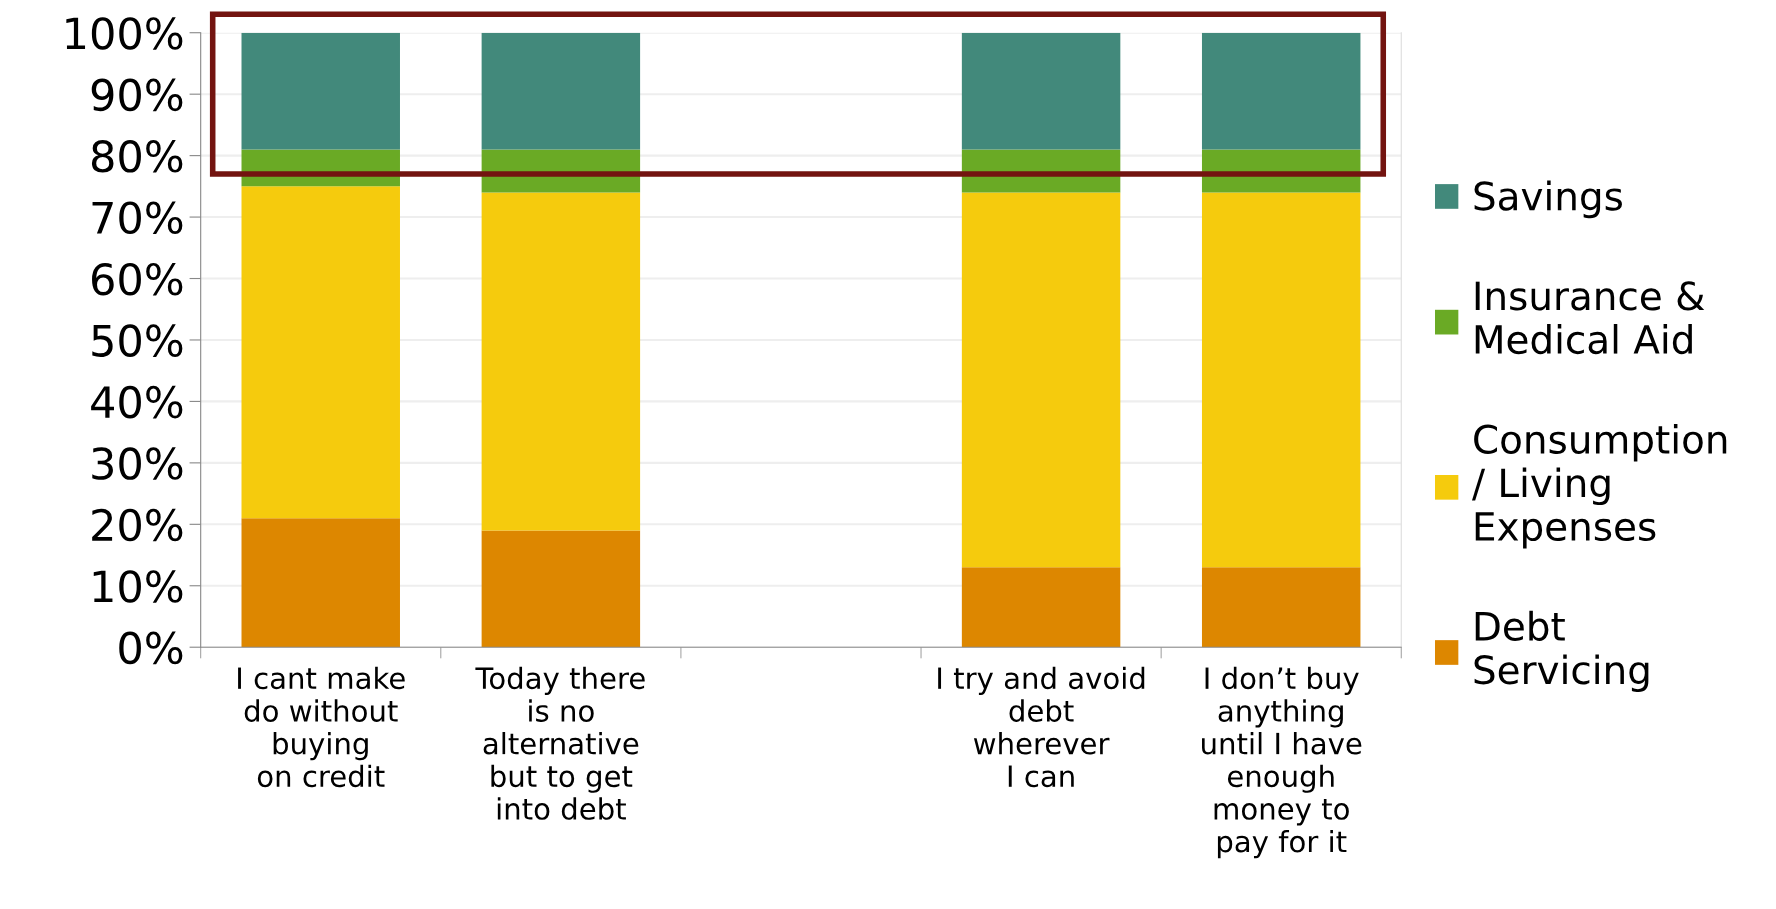 The height and width of the screenshot is (909, 1776). Describe the element at coordinates (137, 340) in the screenshot. I see `y-tick-label: 50%` at that location.